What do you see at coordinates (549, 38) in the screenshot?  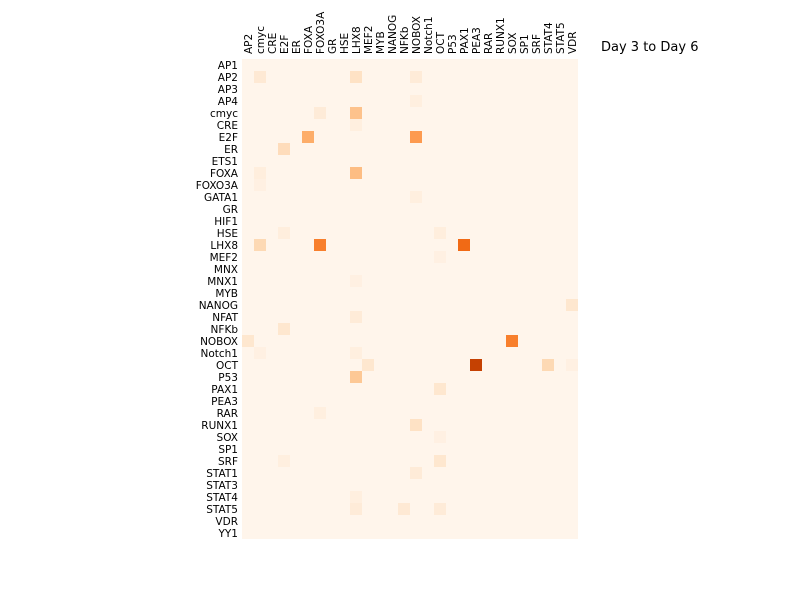 I see `x-tick-label: STAT4` at bounding box center [549, 38].